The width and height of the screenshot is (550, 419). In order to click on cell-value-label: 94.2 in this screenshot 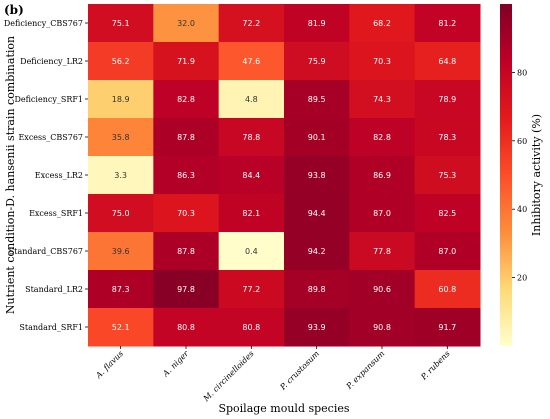, I will do `click(317, 251)`.